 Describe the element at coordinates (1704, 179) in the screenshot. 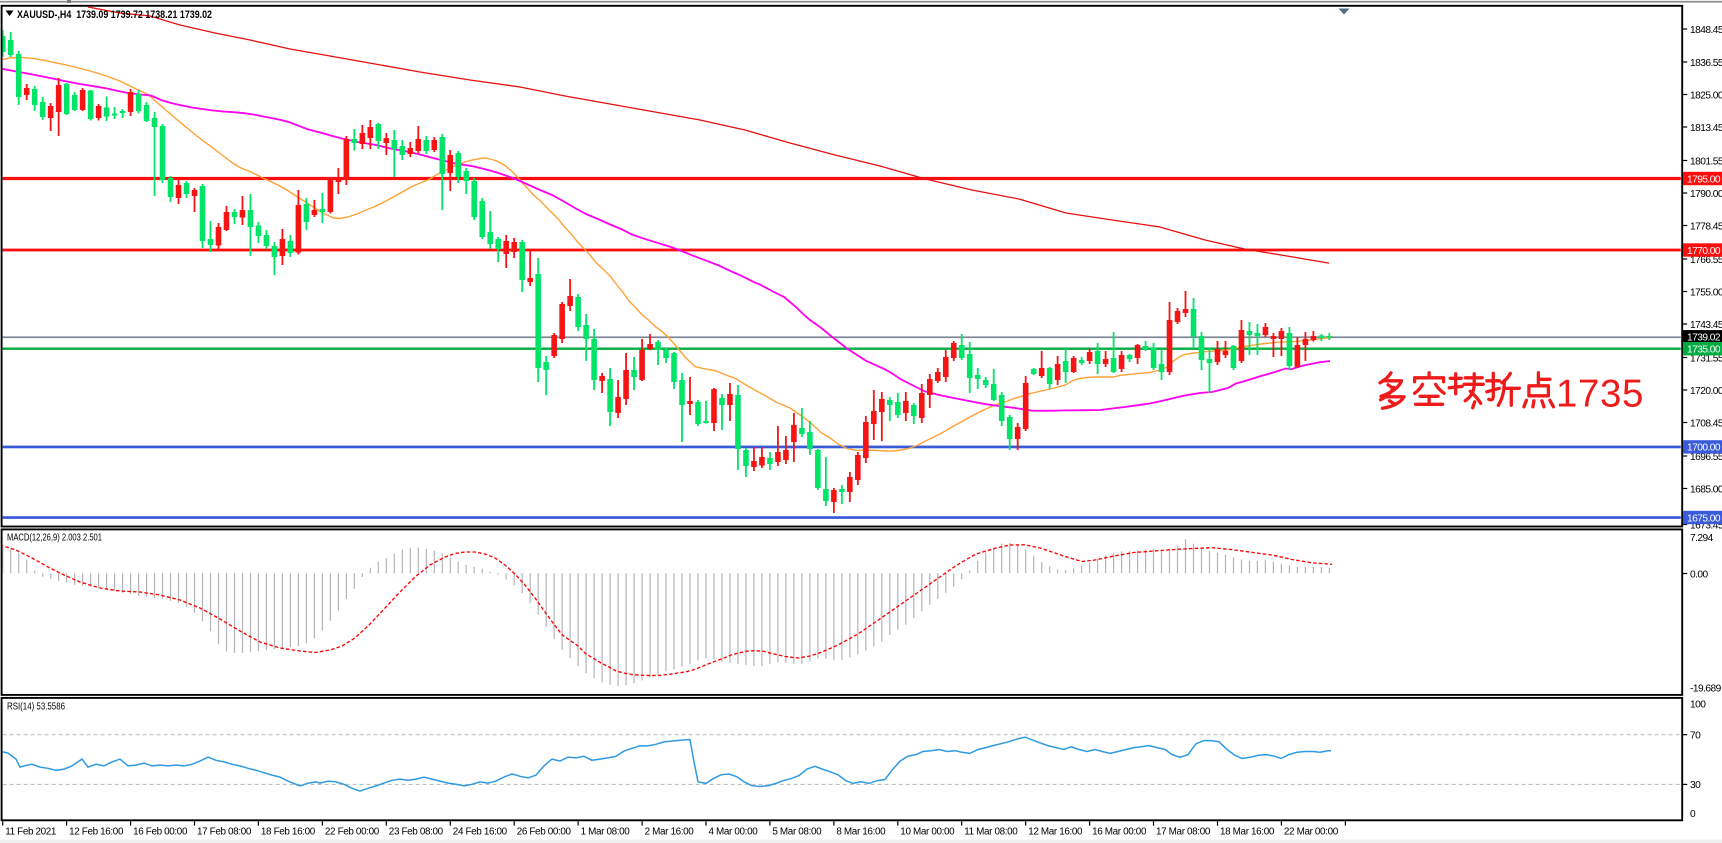

I see `svg-text: 1795.00` at that location.